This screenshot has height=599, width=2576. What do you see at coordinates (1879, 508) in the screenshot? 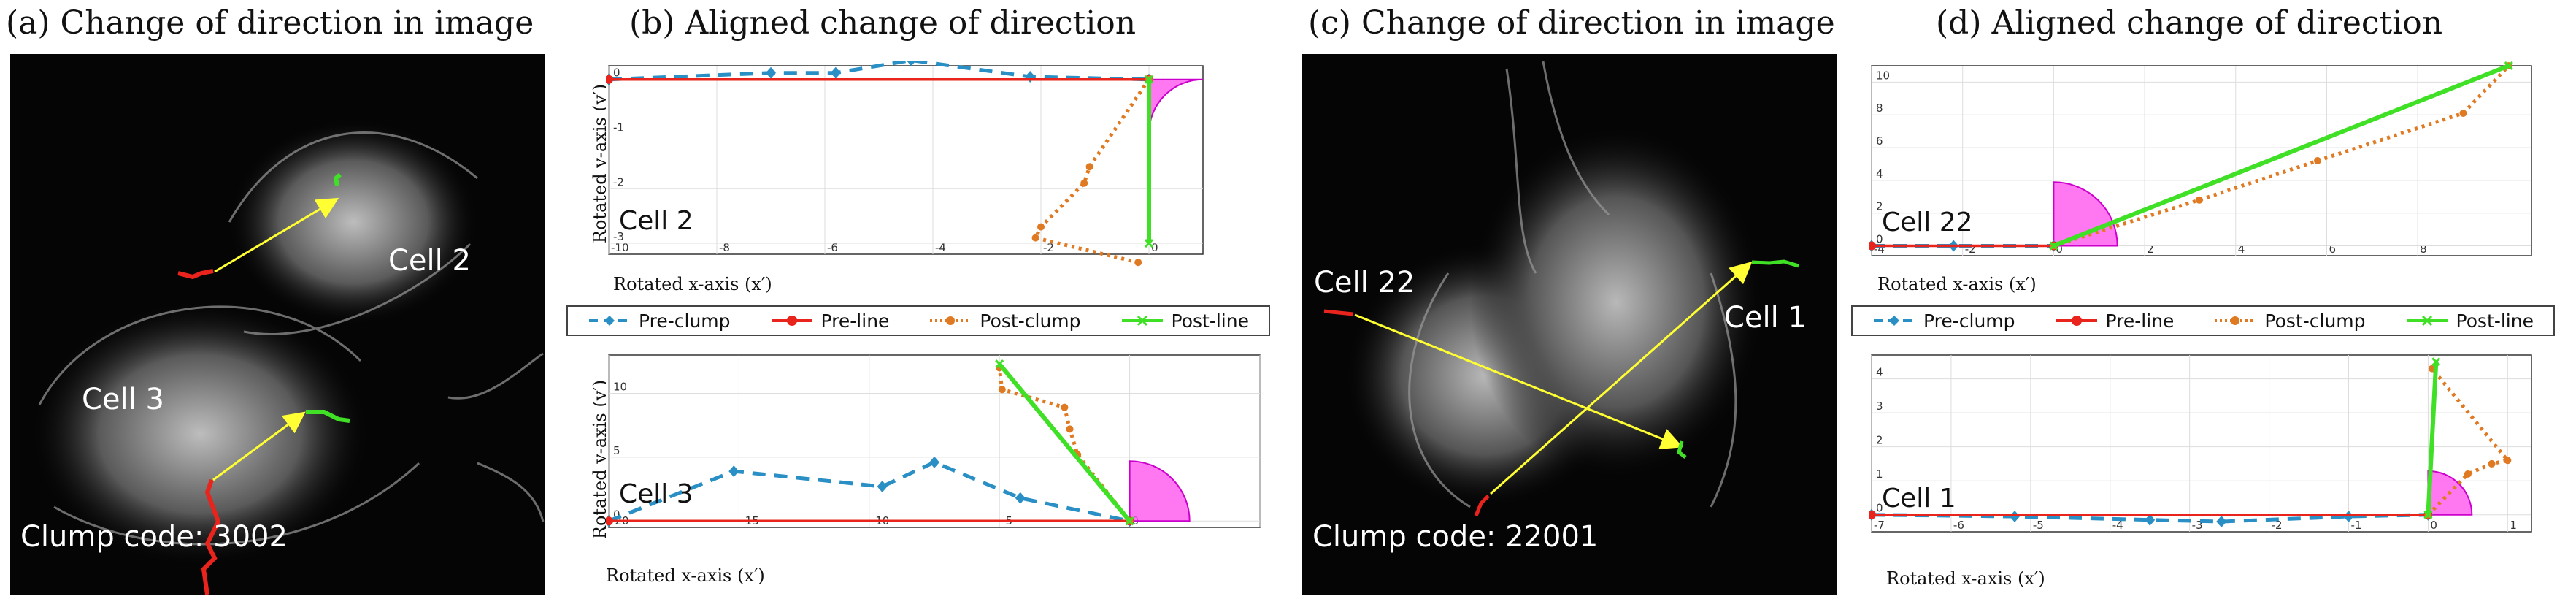
I see `d-bottom-ytick: 0` at bounding box center [1879, 508].